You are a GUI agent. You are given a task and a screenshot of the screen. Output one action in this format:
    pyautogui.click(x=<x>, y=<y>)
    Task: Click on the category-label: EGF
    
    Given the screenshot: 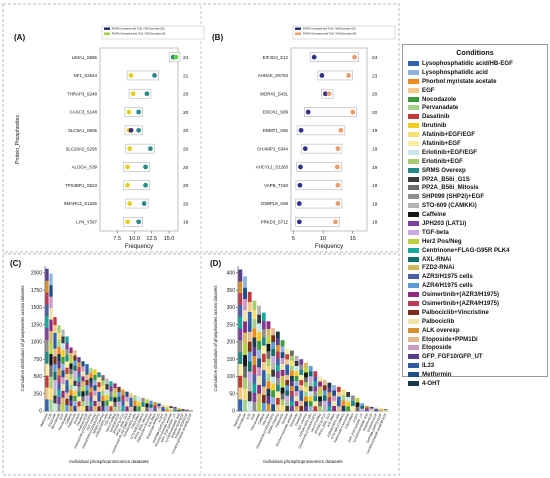 What is the action you would take?
    pyautogui.click(x=253, y=417)
    